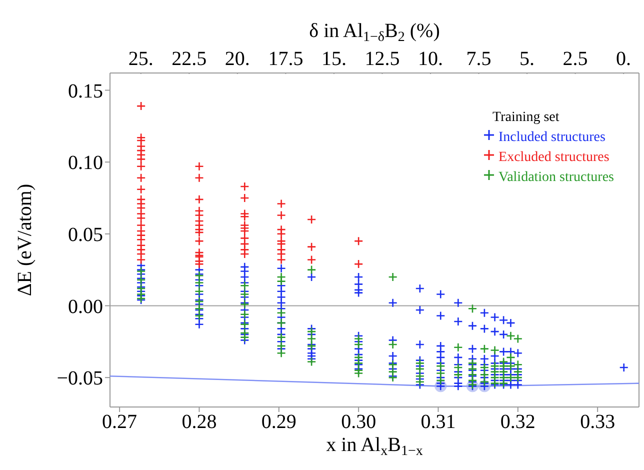 The width and height of the screenshot is (644, 470). Describe the element at coordinates (85, 163) in the screenshot. I see `y-tick-label: 0.10` at that location.